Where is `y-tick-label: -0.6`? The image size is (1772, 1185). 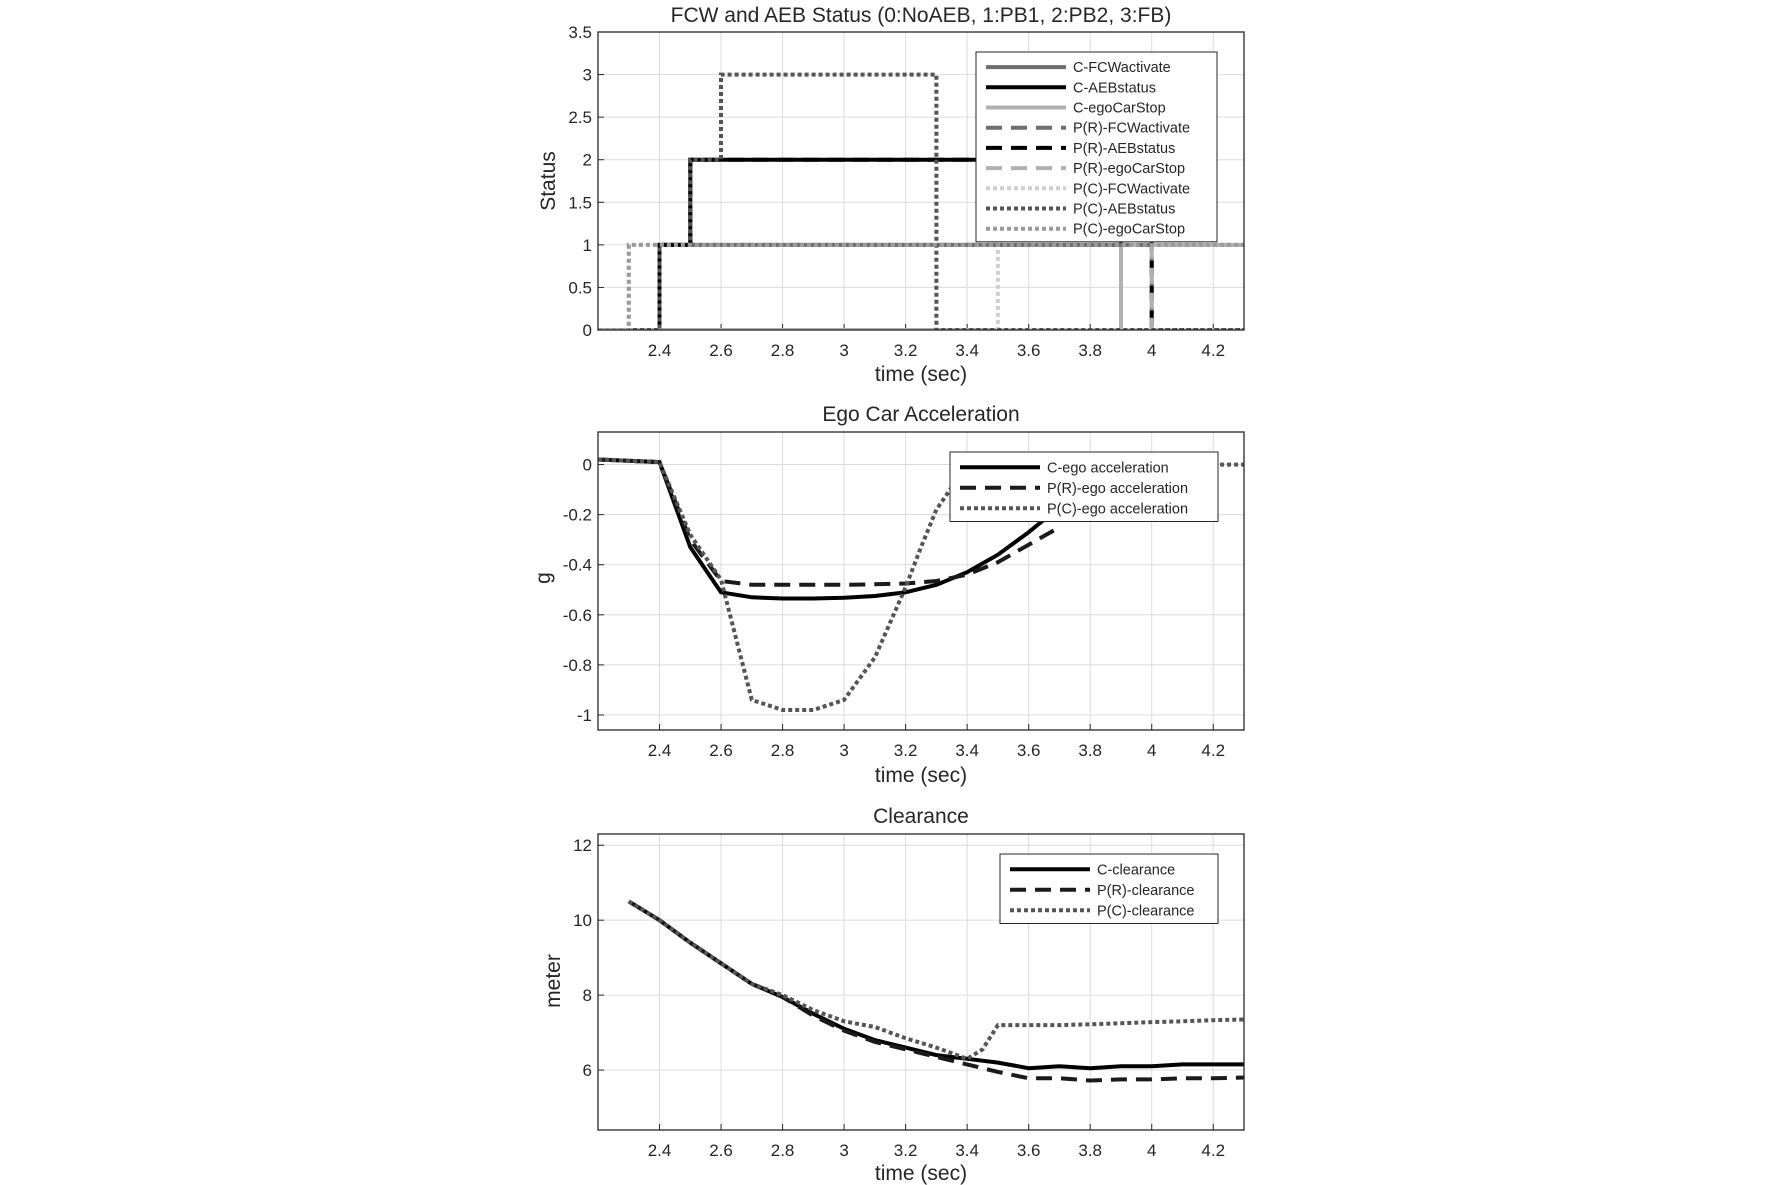
y-tick-label: -0.6 is located at coordinates (577, 615).